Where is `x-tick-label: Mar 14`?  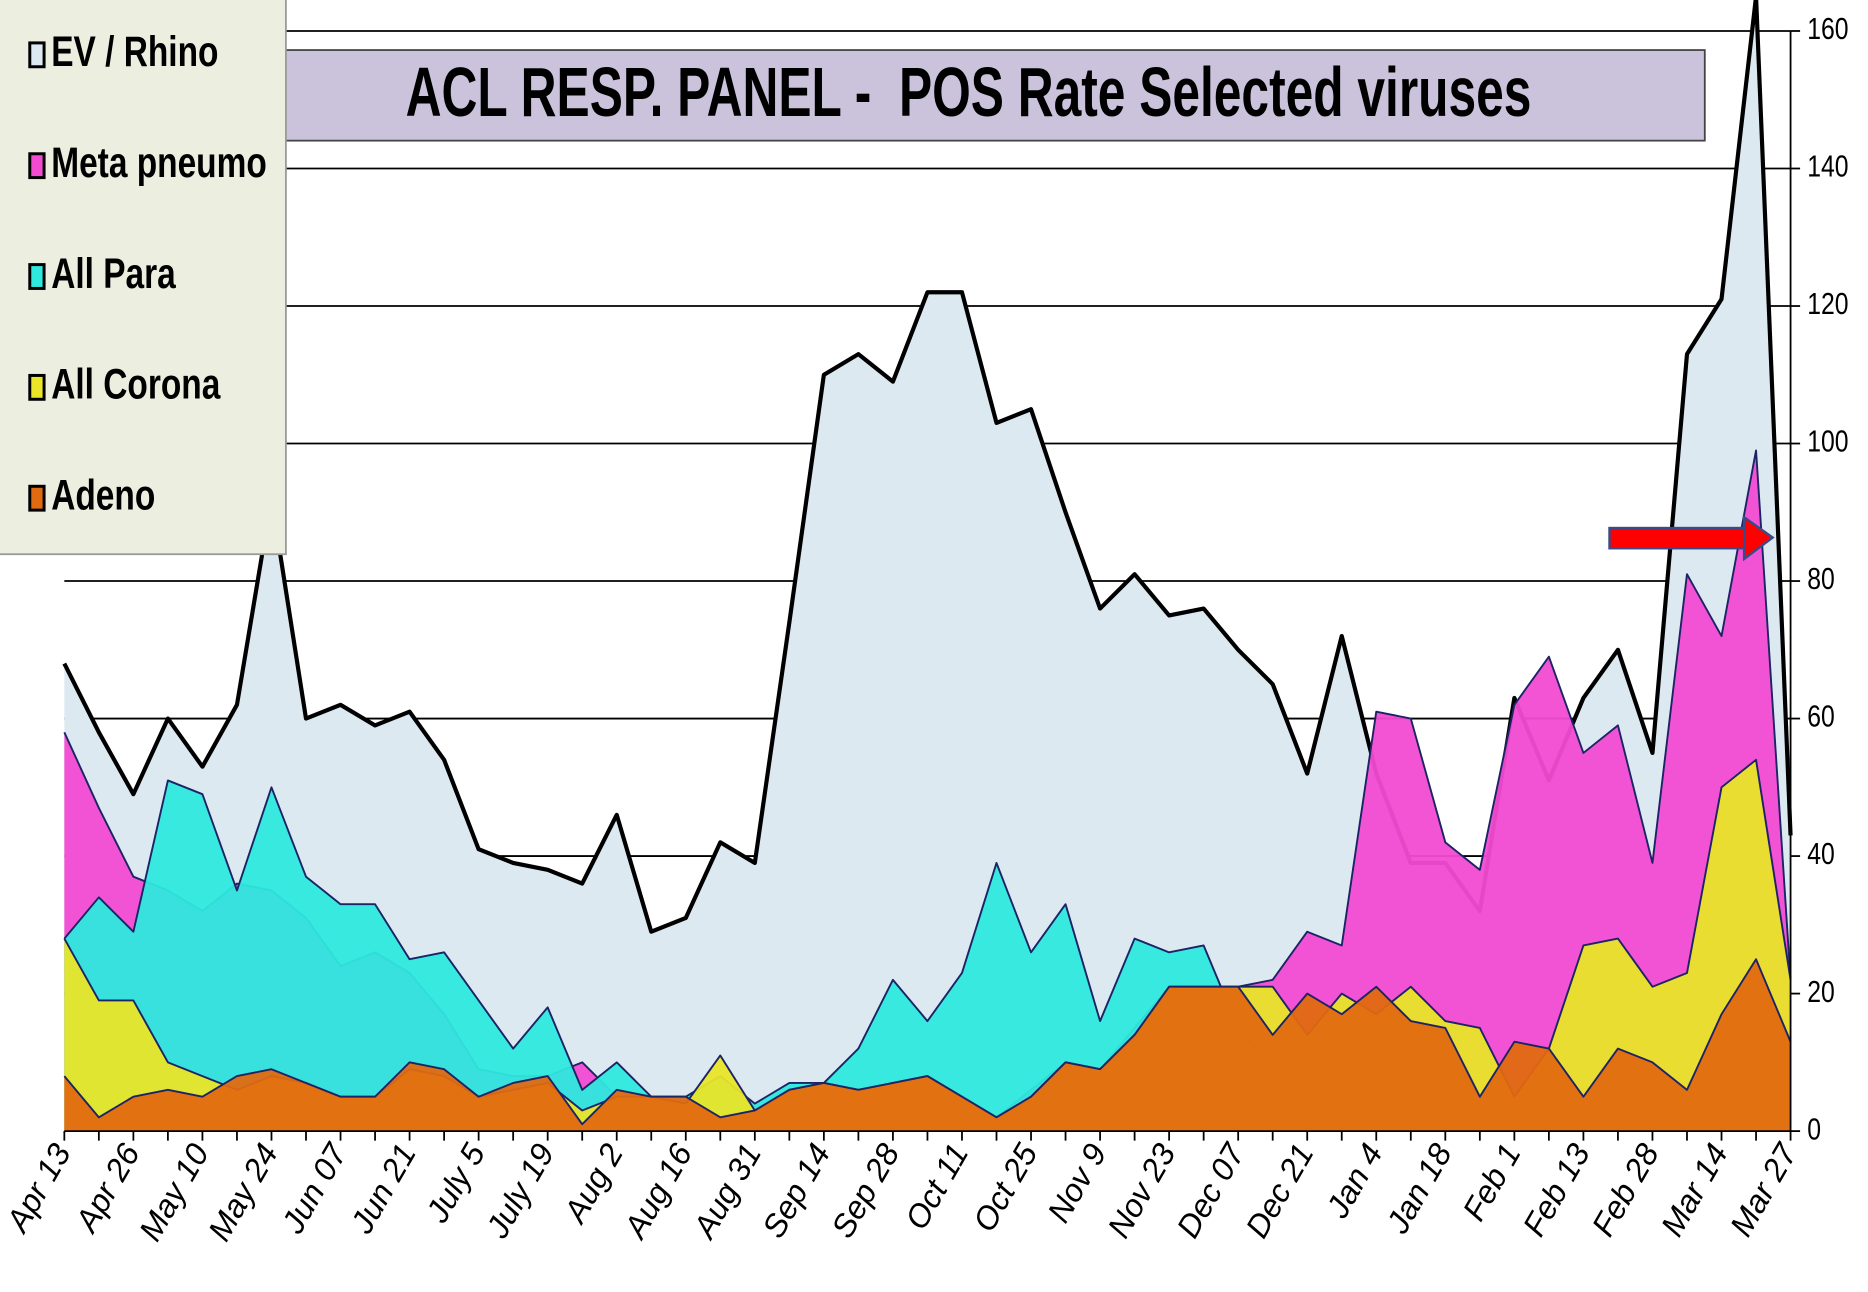 x-tick-label: Mar 14 is located at coordinates (1694, 1190).